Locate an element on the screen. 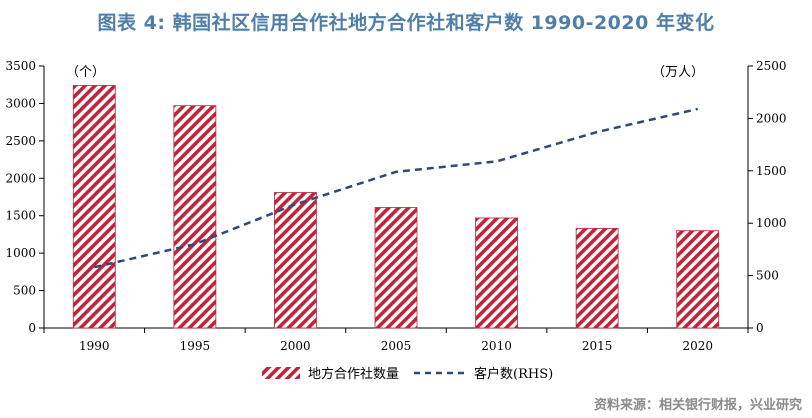 The height and width of the screenshot is (418, 812). legend: 地方合作社数量 客户数(RHS) is located at coordinates (407, 374).